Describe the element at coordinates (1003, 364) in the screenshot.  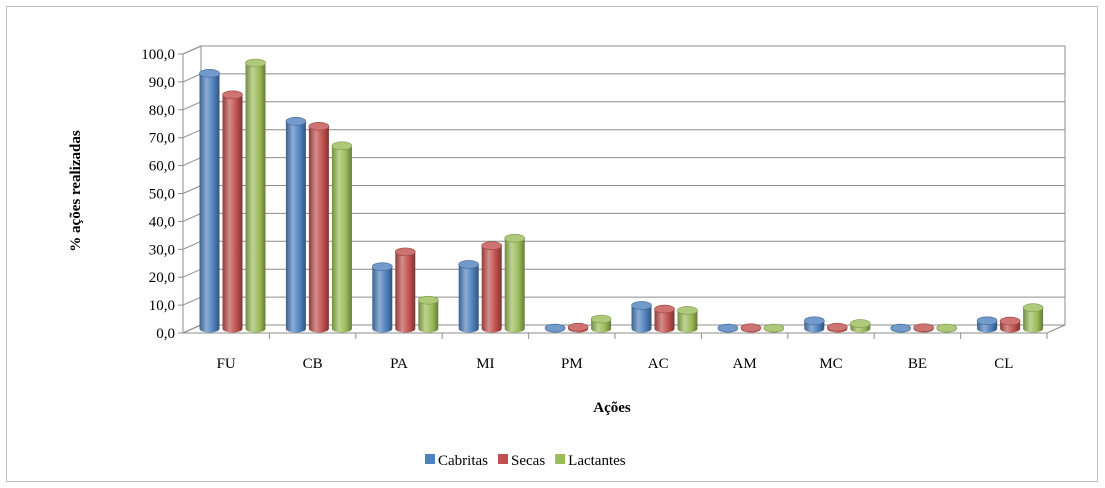
I see `x-category-label: CL` at that location.